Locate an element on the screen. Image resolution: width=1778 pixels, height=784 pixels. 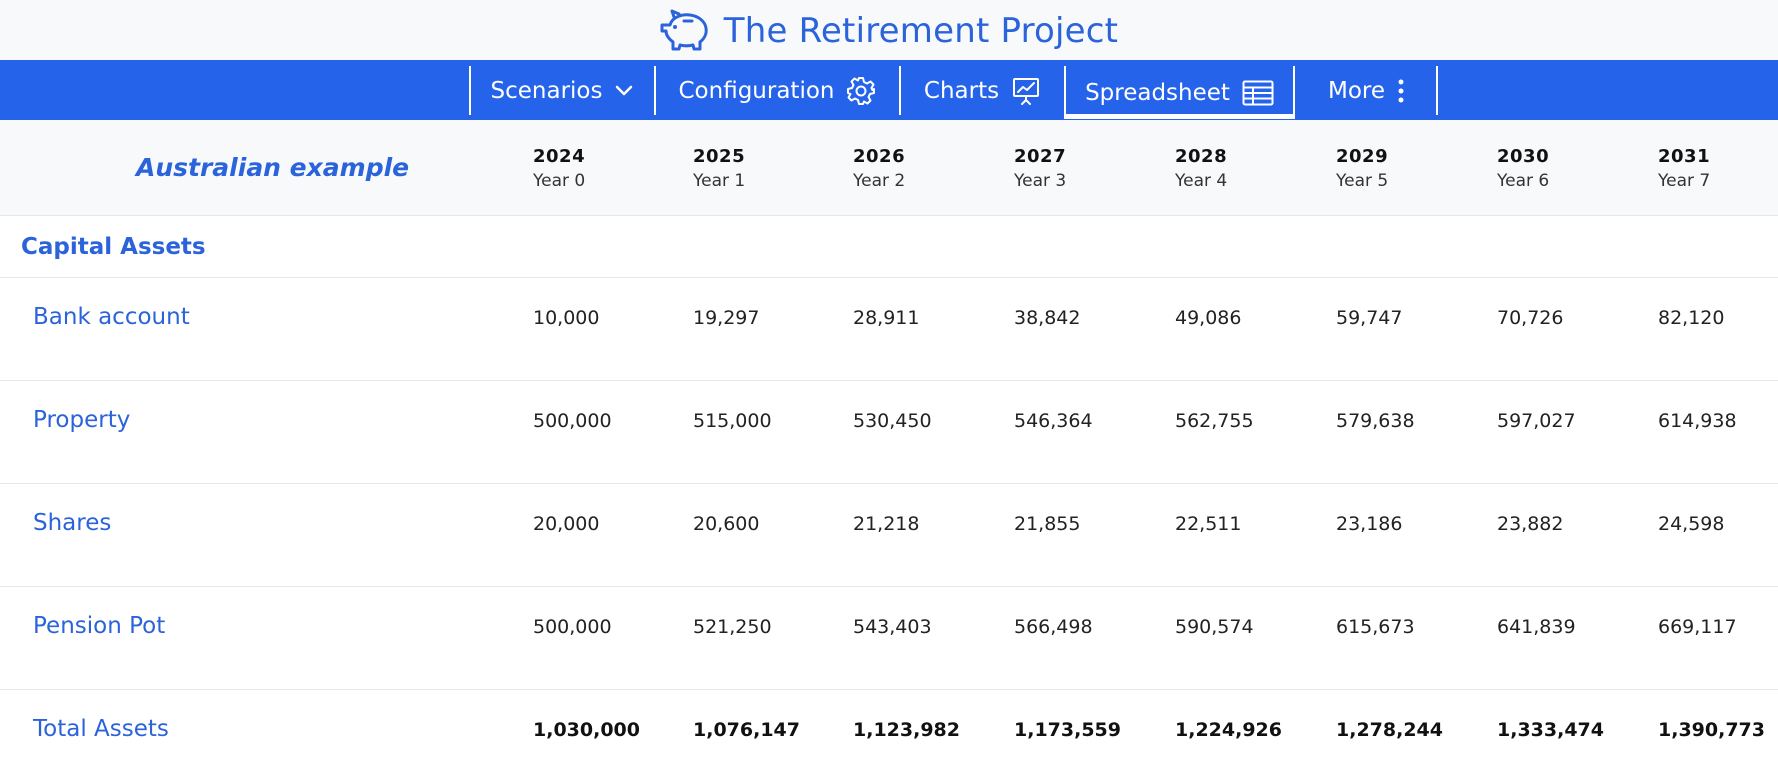
row-label: Bank account is located at coordinates (111, 317).